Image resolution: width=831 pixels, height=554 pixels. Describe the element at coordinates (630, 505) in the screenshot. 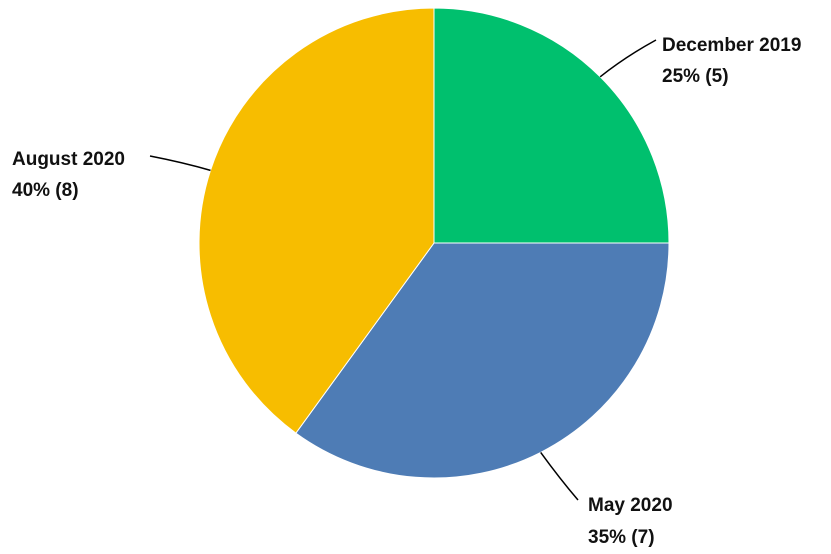

I see `slice-label-name: May 2020` at that location.